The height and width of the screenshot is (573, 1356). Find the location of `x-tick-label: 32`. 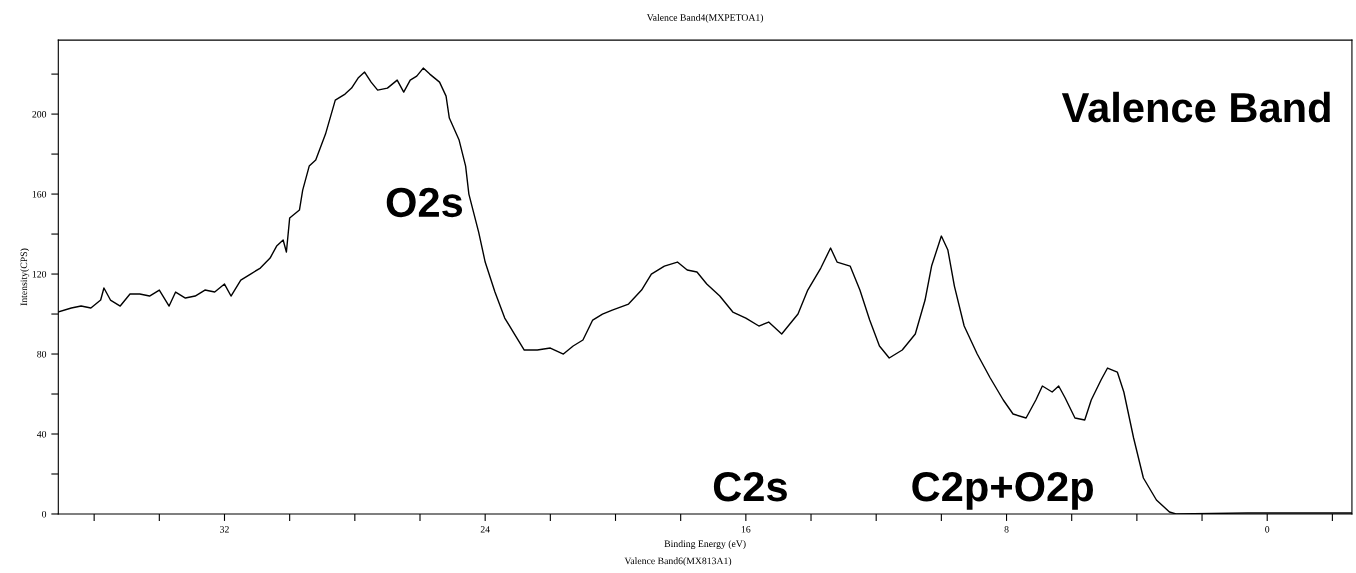

x-tick-label: 32 is located at coordinates (224, 529).